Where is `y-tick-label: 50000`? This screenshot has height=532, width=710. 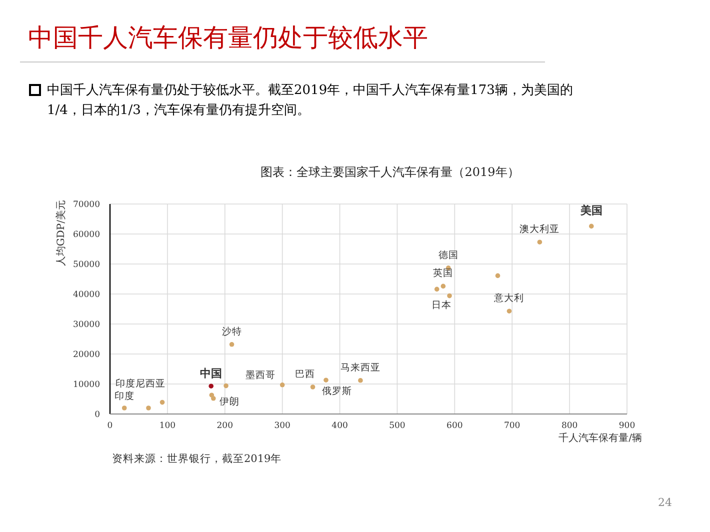
y-tick-label: 50000 is located at coordinates (86, 265).